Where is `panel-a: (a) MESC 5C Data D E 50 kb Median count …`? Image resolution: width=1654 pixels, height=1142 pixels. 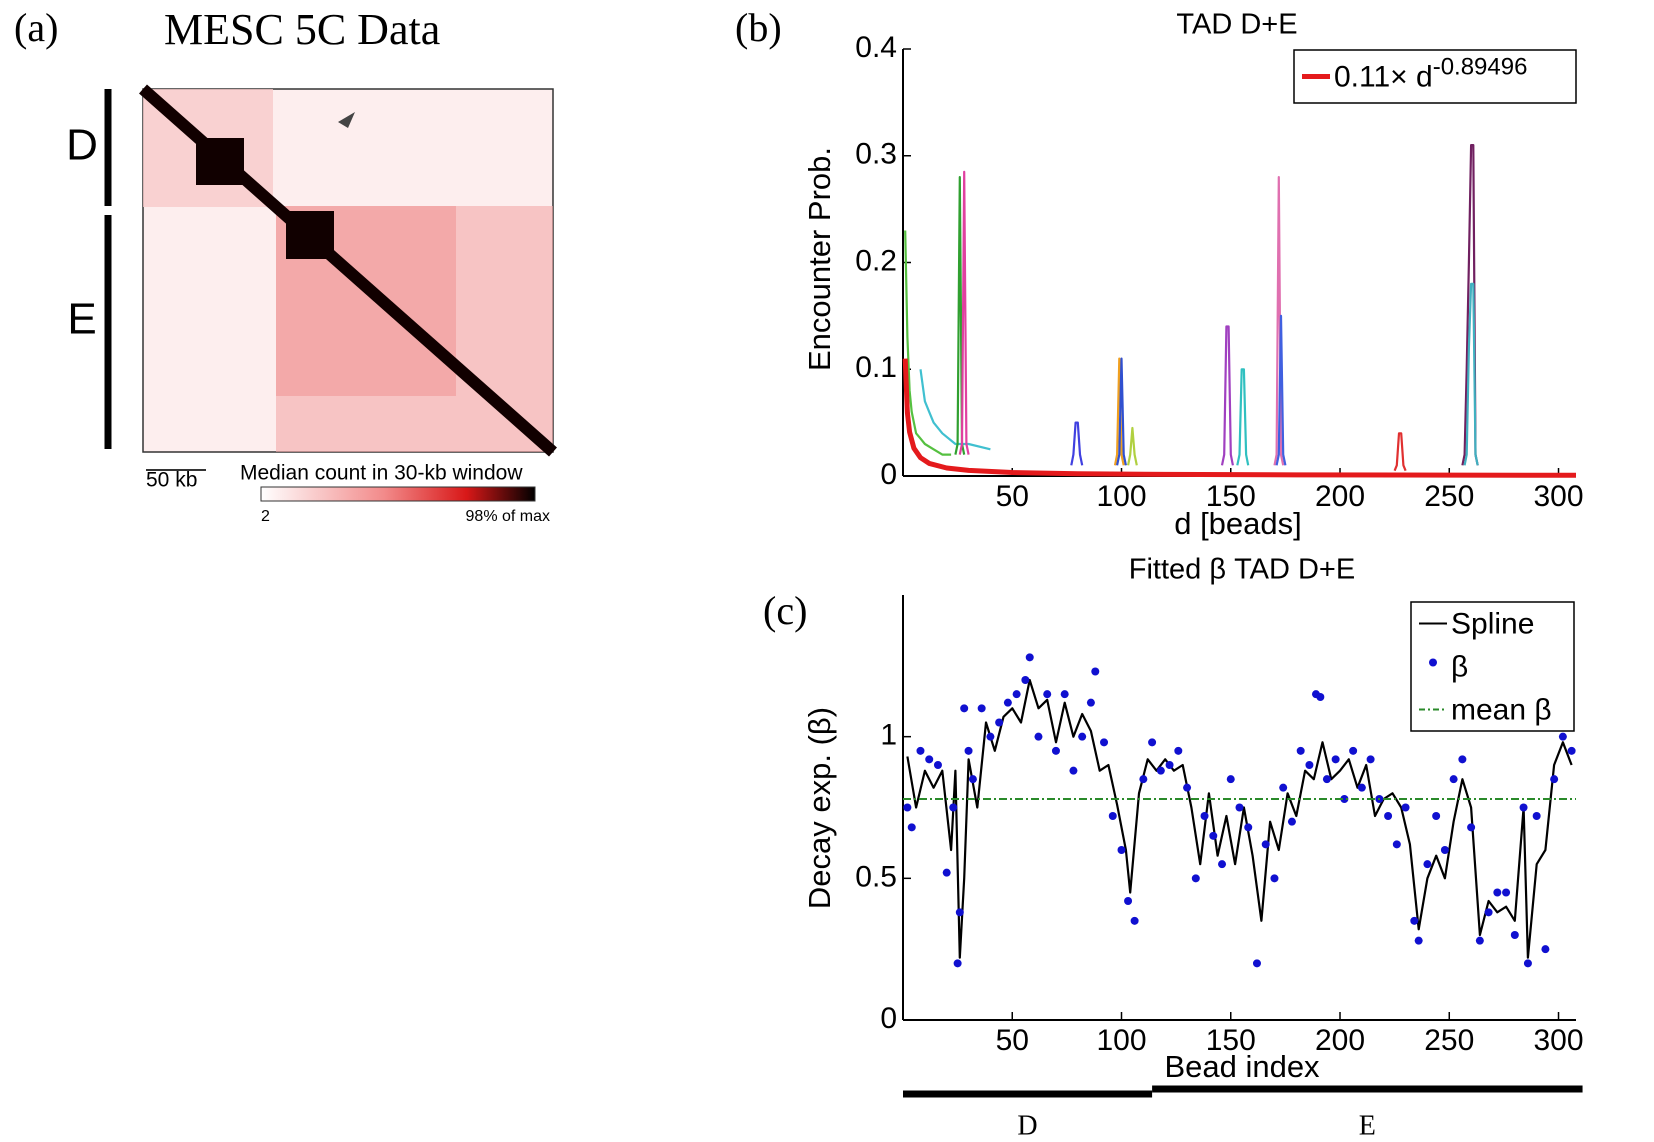
panel-a: (a) MESC 5C Data D E 50 kb Median count … is located at coordinates (285, 265).